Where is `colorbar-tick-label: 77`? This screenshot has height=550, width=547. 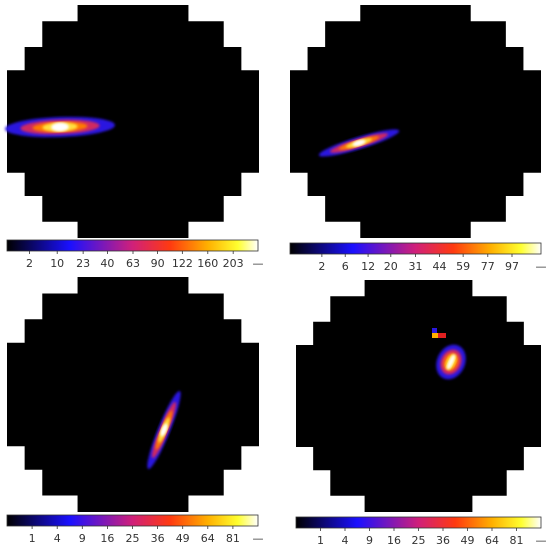 colorbar-tick-label: 77 is located at coordinates (488, 266).